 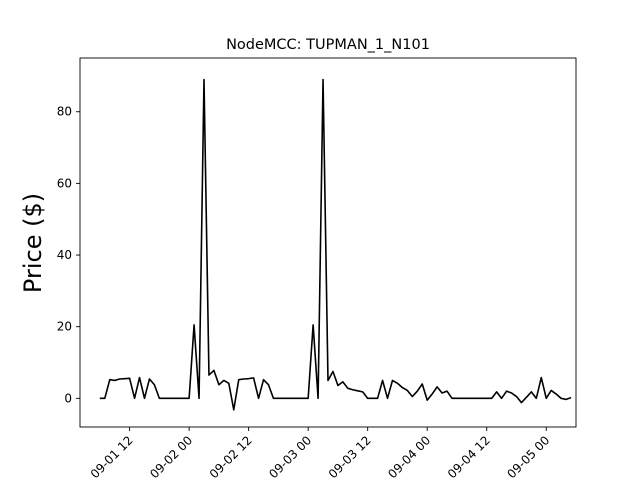 What do you see at coordinates (33, 243) in the screenshot?
I see `y-axis-label: Price ($)` at bounding box center [33, 243].